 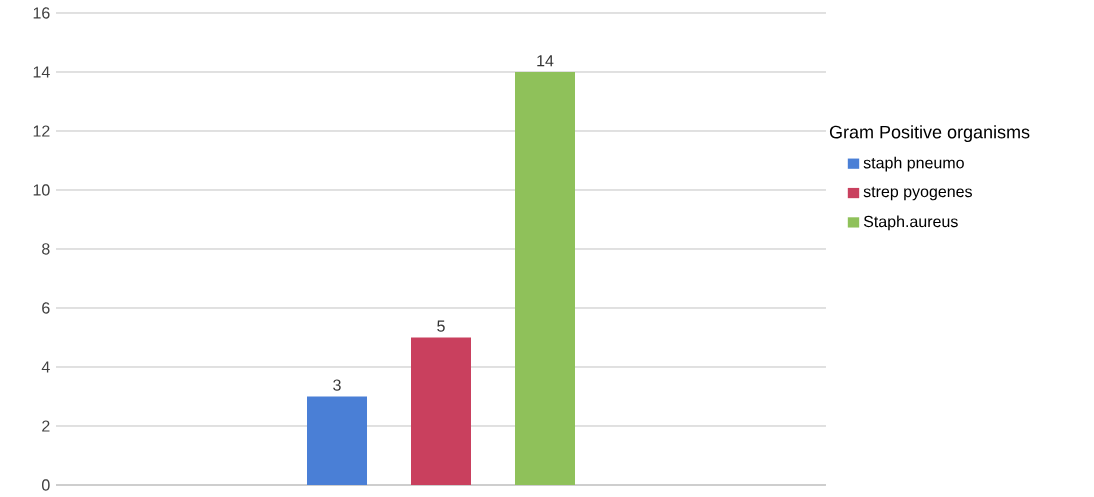 What do you see at coordinates (913, 164) in the screenshot?
I see `legend-label: staph pneumo` at bounding box center [913, 164].